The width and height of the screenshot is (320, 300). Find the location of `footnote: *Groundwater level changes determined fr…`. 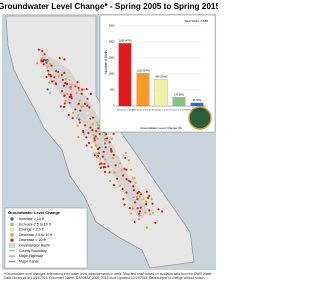

footnote: *Groundwater level changes determined fr… is located at coordinates (108, 276).